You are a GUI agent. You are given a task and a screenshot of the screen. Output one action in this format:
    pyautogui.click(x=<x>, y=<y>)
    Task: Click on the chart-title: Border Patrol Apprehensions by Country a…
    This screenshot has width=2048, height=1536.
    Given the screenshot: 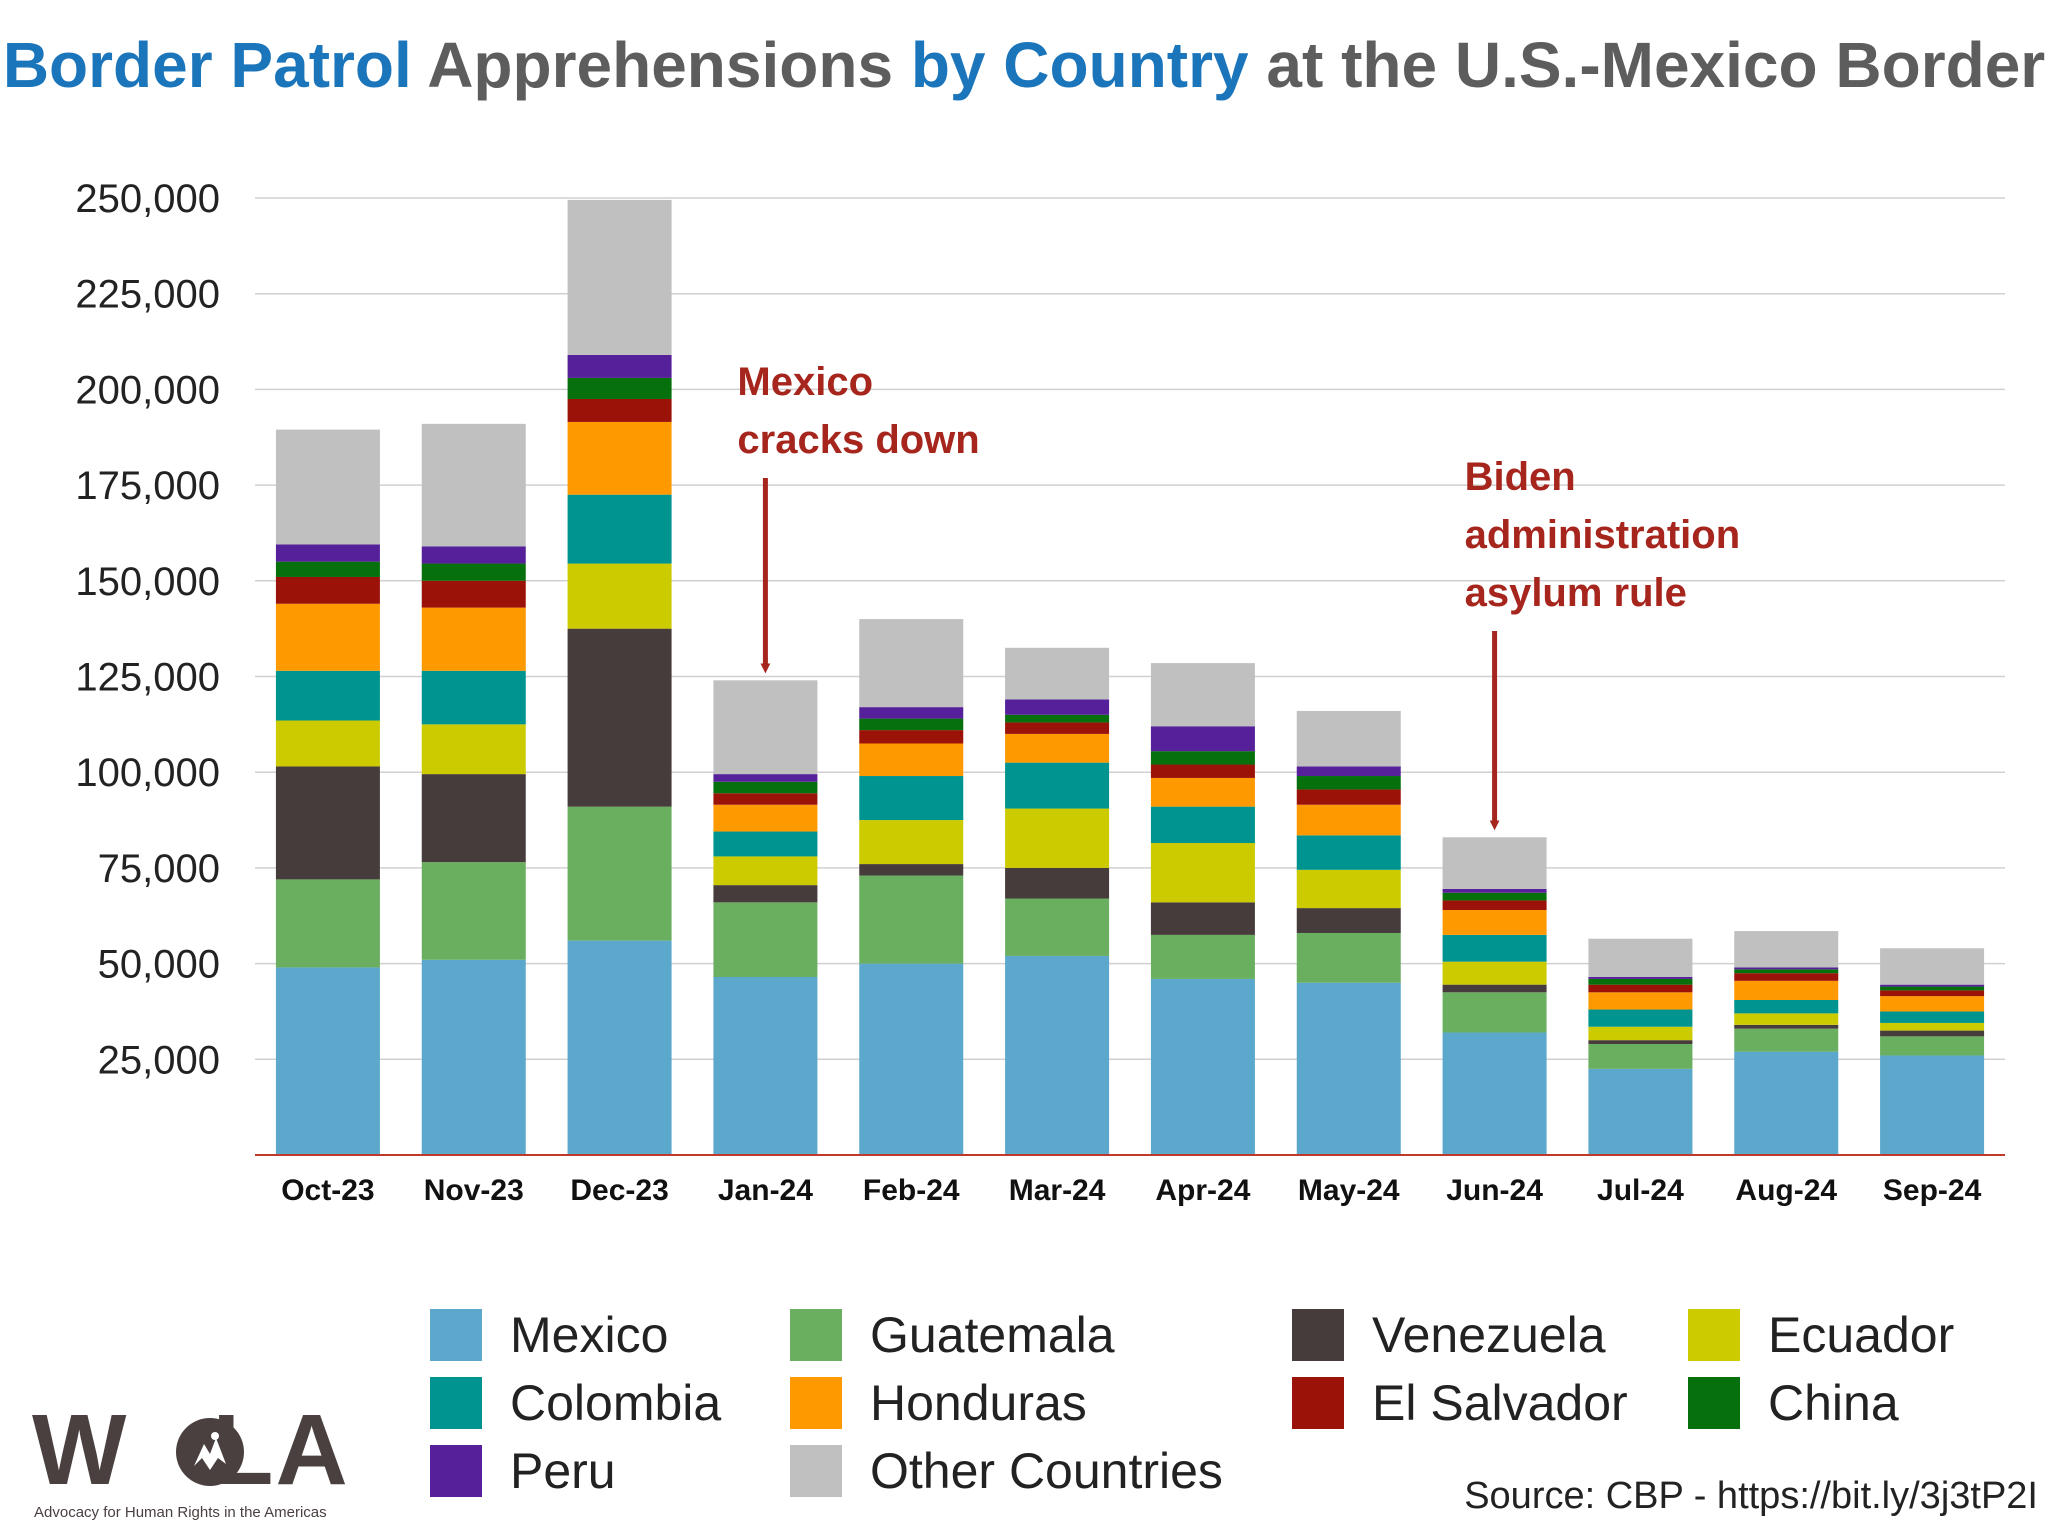 What is the action you would take?
    pyautogui.click(x=1024, y=65)
    